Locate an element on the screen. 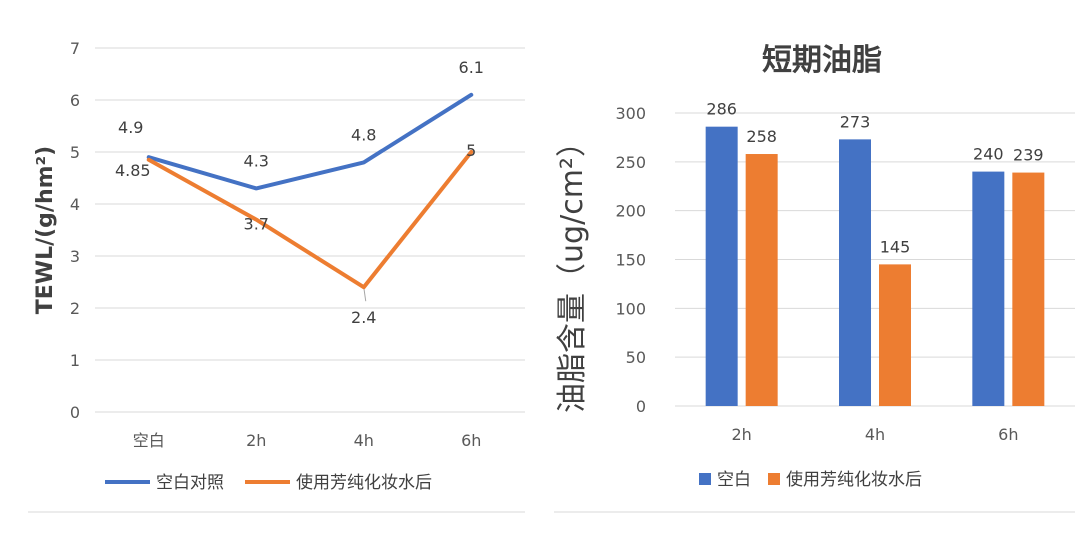  data-label: 258 is located at coordinates (761, 136).